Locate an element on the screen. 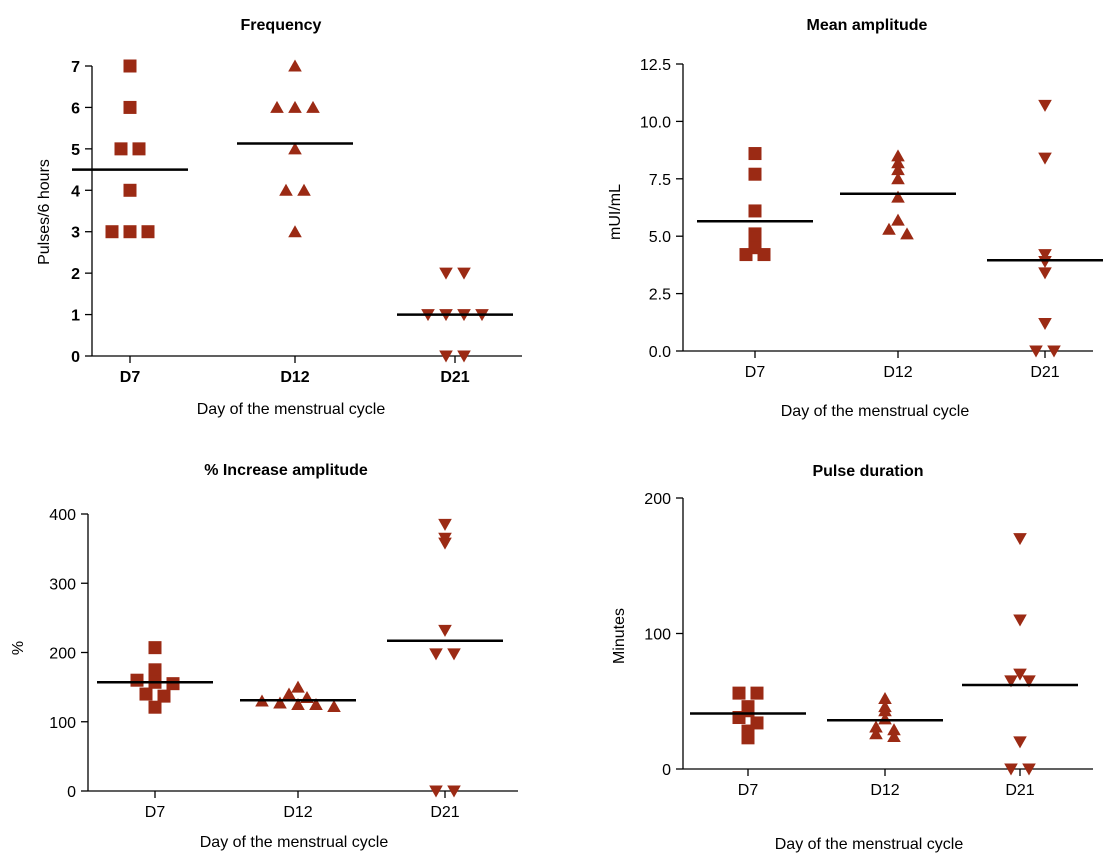 This screenshot has width=1106, height=854. y-axis-label: mUI/mL is located at coordinates (615, 212).